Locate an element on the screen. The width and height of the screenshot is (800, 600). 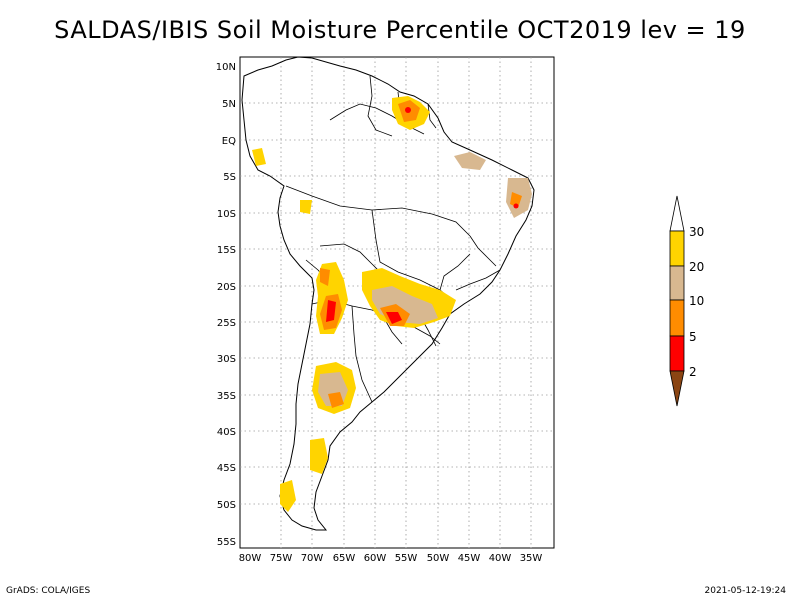
lon-label: 80W is located at coordinates (250, 558).